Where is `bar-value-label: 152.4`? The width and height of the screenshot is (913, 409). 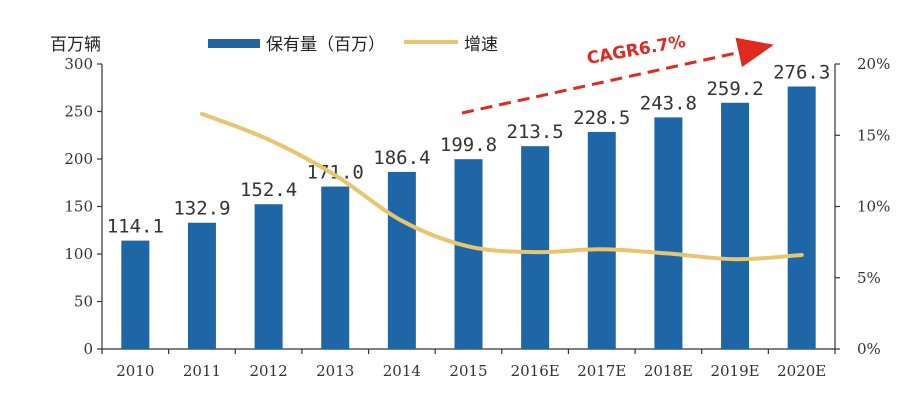
bar-value-label: 152.4 is located at coordinates (268, 190).